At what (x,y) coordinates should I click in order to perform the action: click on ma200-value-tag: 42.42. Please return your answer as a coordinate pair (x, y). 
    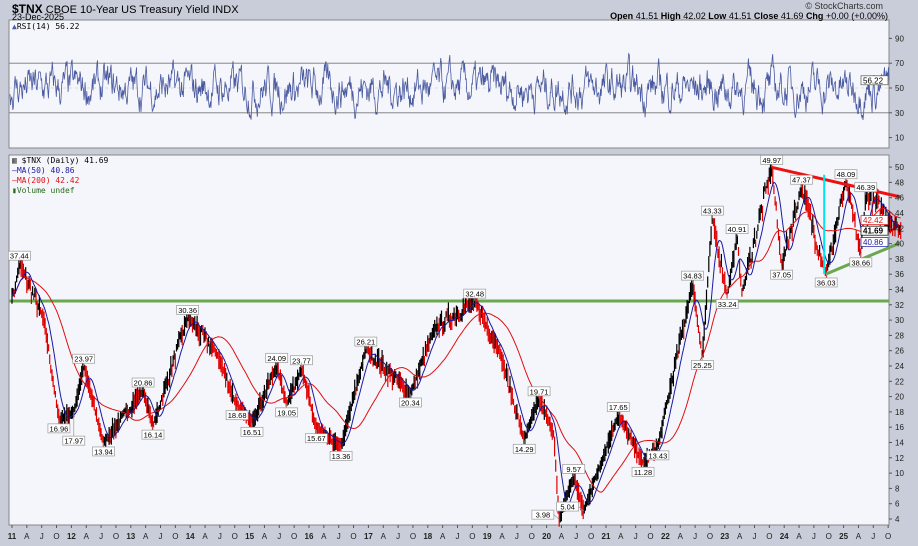
    Looking at the image, I should click on (873, 220).